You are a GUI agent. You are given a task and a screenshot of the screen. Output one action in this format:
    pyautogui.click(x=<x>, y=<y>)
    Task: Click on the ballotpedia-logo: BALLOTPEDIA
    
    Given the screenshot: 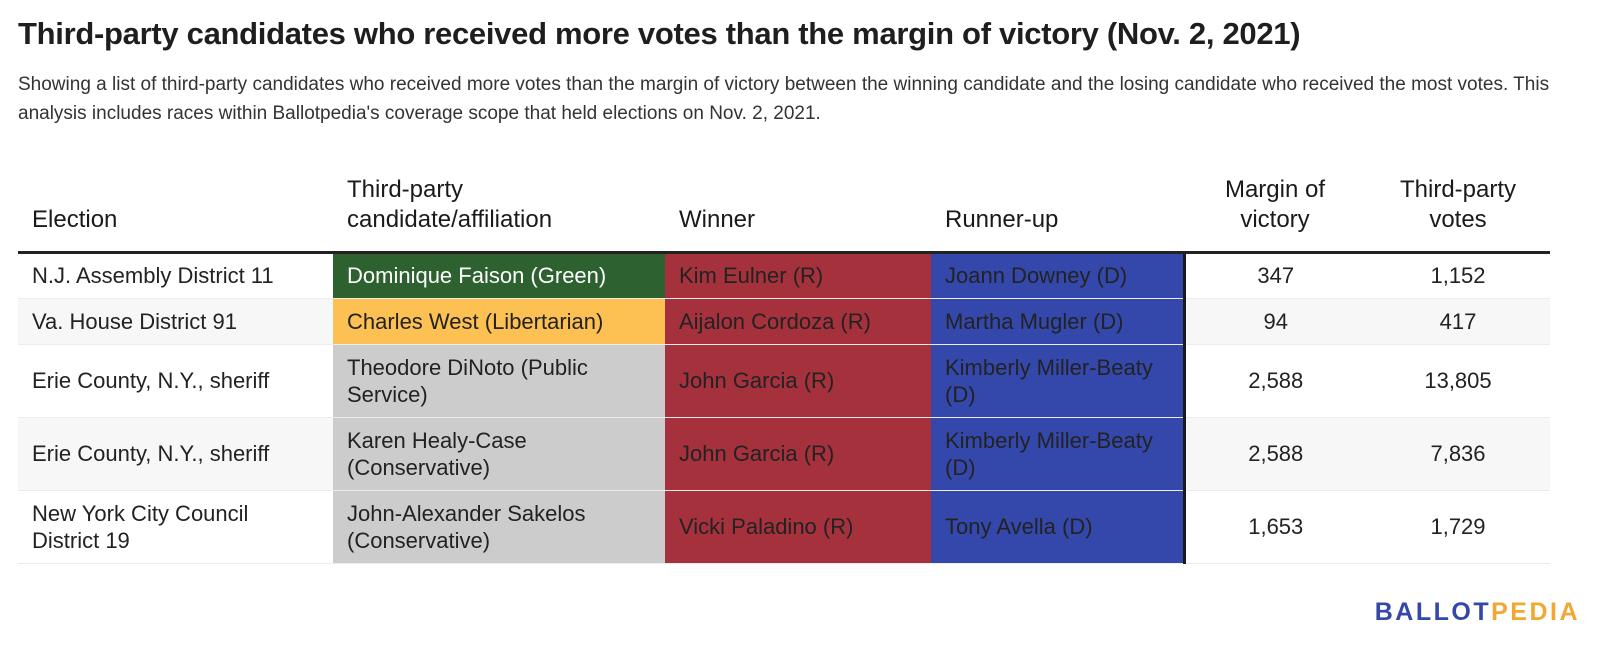 What is the action you would take?
    pyautogui.click(x=1477, y=612)
    